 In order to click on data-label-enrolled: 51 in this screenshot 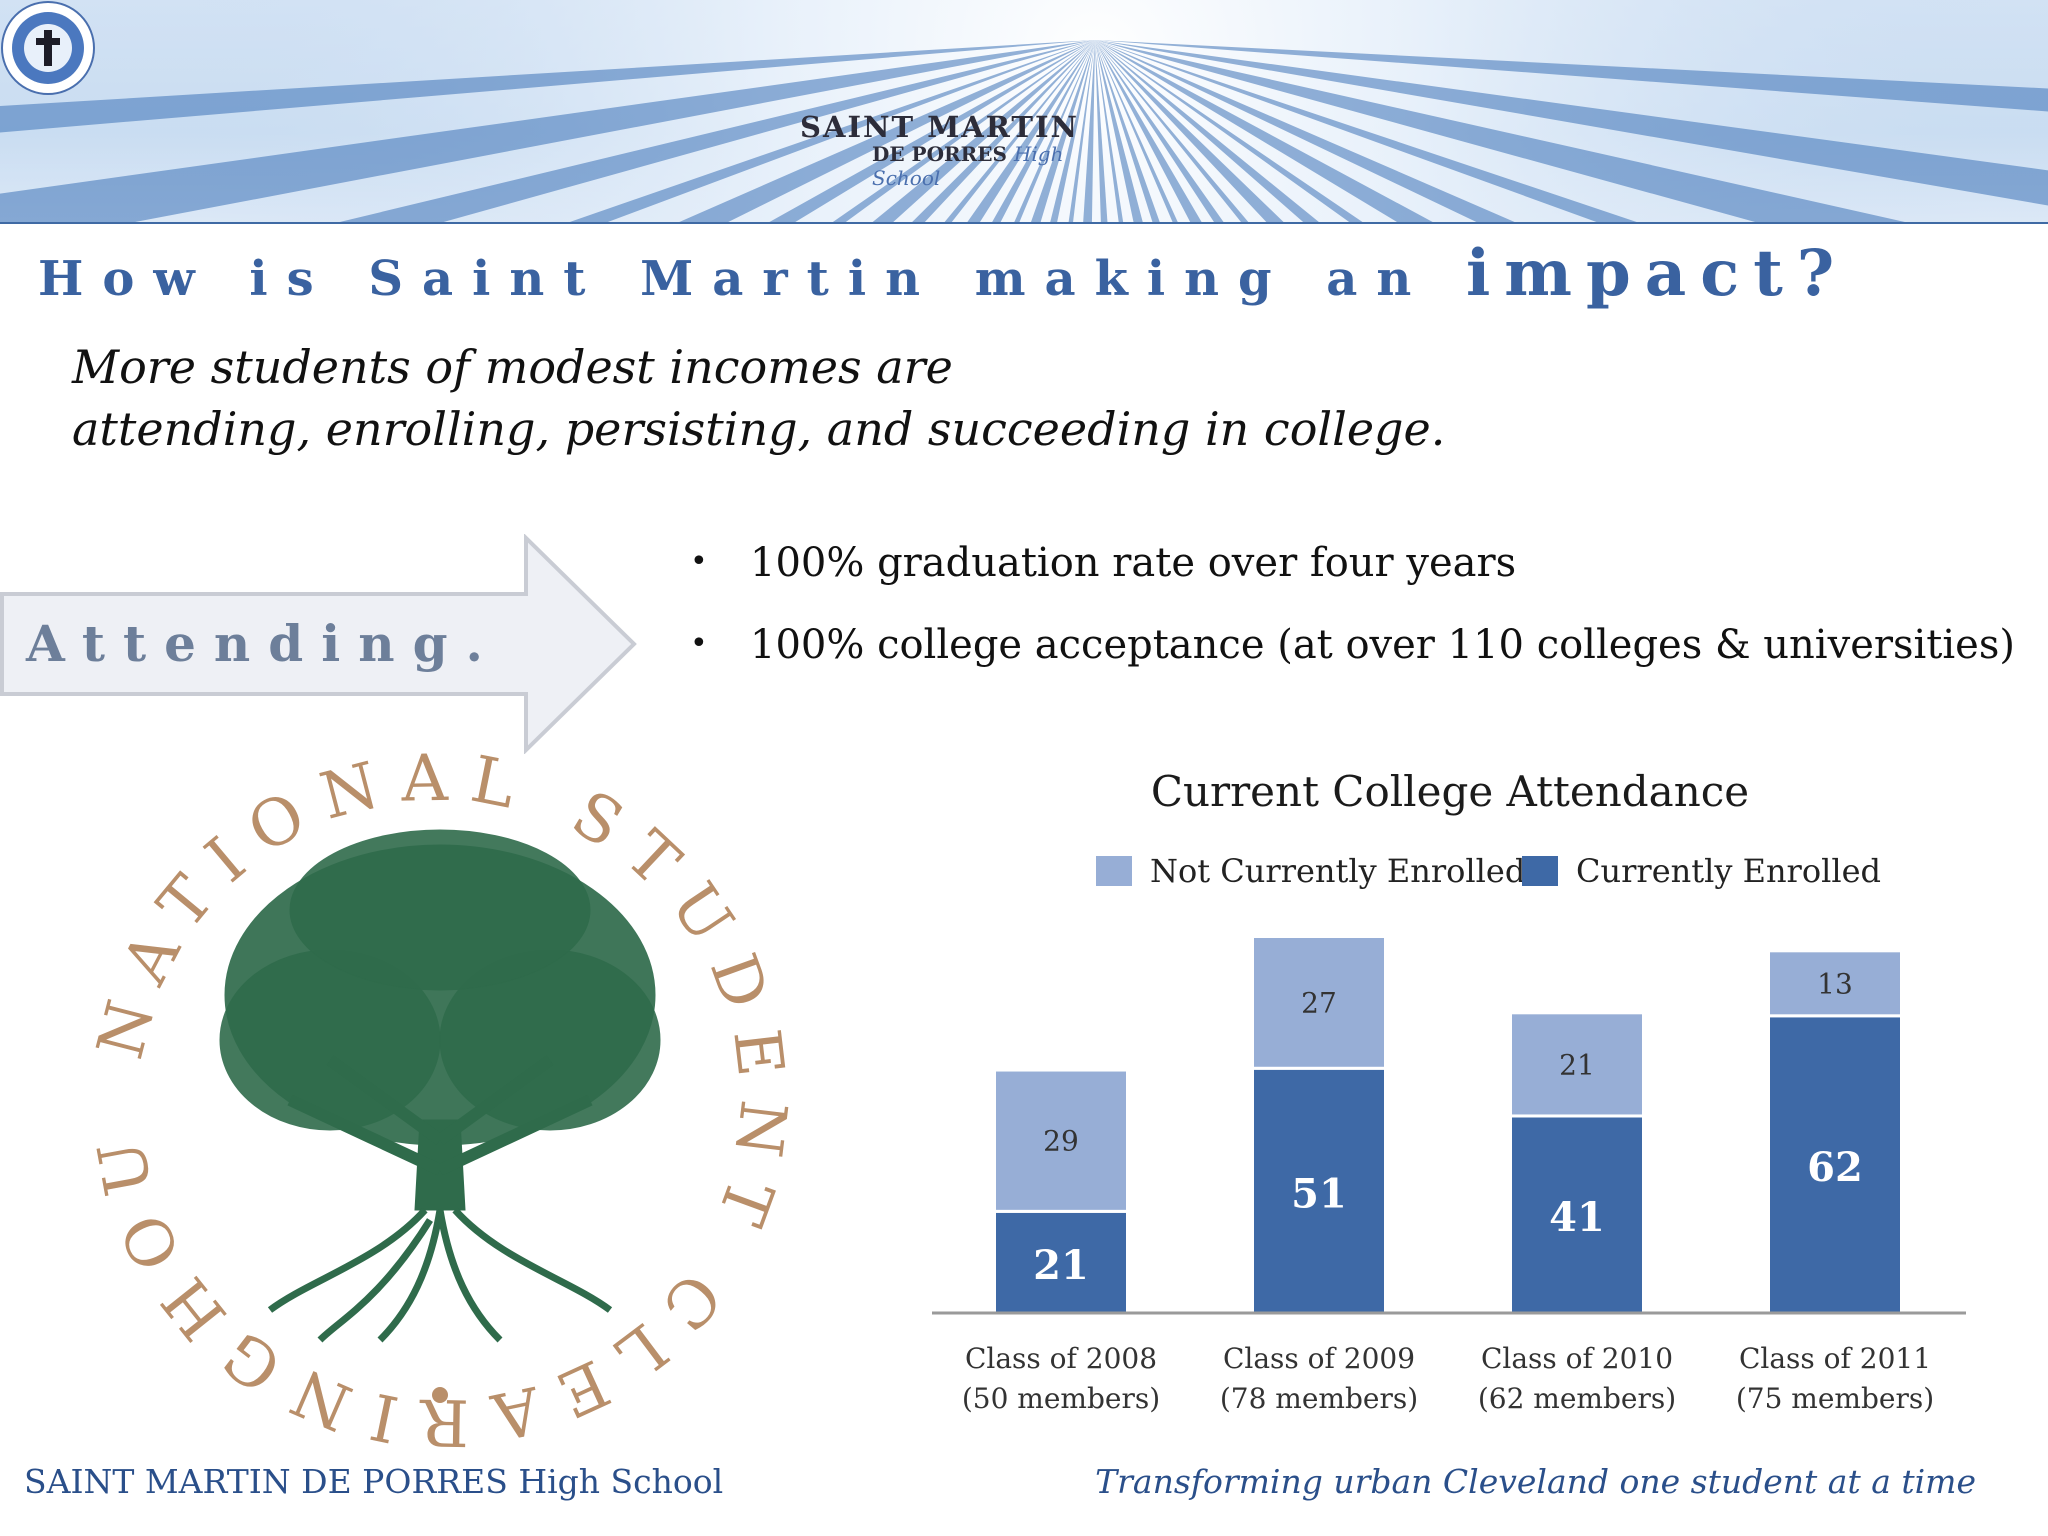, I will do `click(1319, 1193)`.